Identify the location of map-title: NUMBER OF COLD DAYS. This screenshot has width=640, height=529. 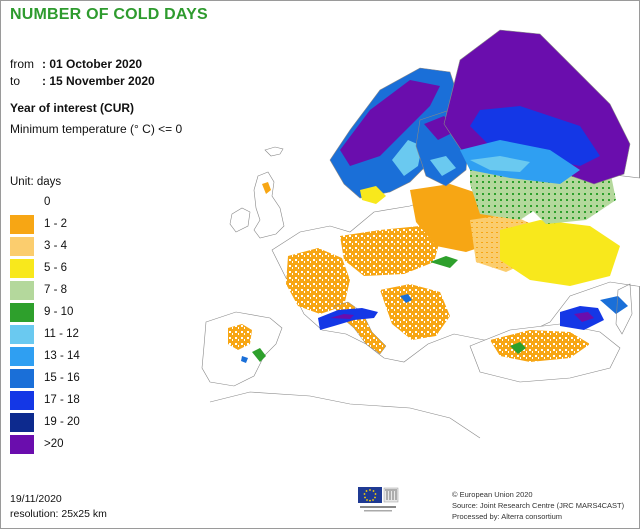
(109, 14).